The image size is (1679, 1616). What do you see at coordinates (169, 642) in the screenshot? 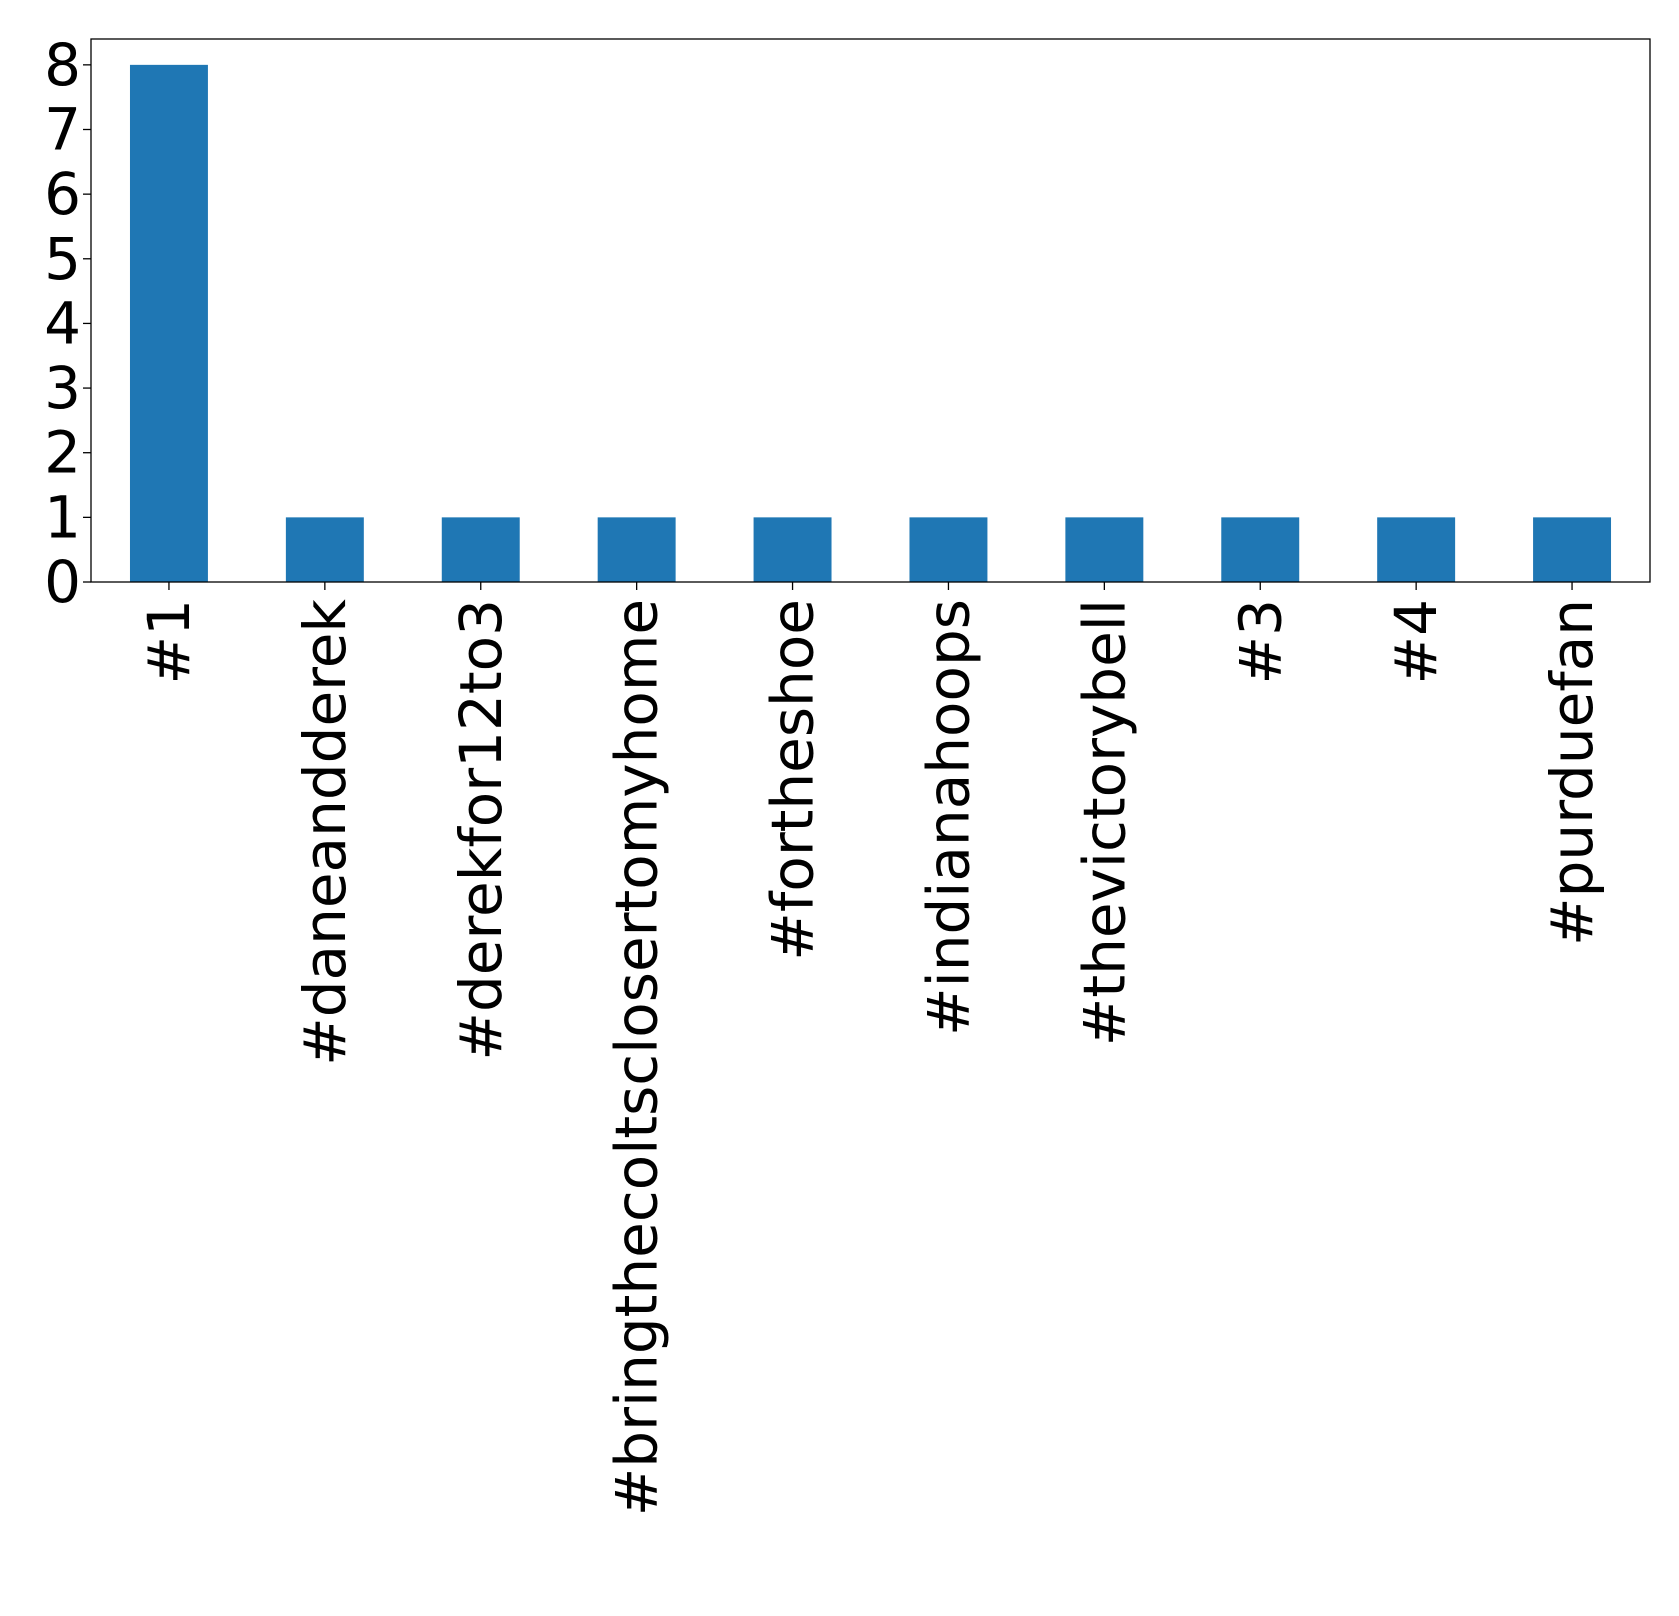
I see `x-tick-label: #1` at bounding box center [169, 642].